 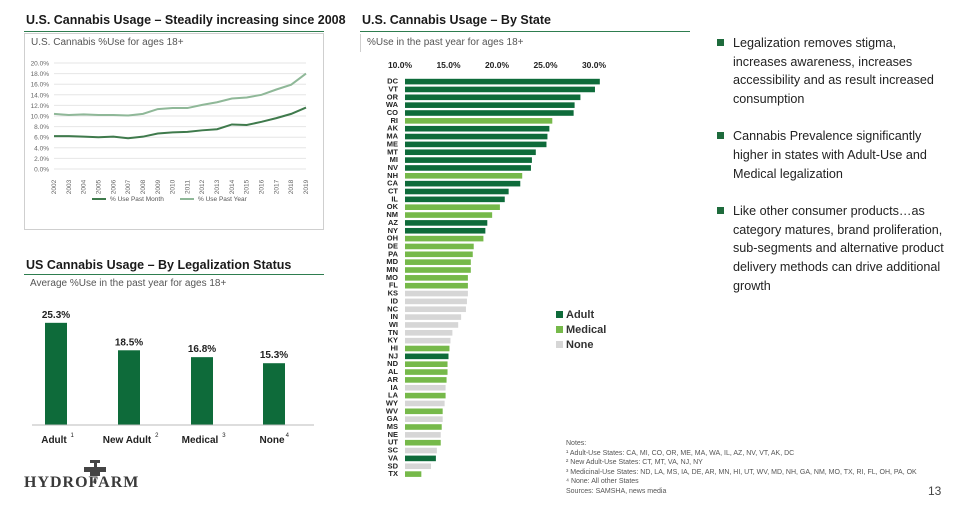 I want to click on y-tick-label: 12.0%, so click(x=40, y=106).